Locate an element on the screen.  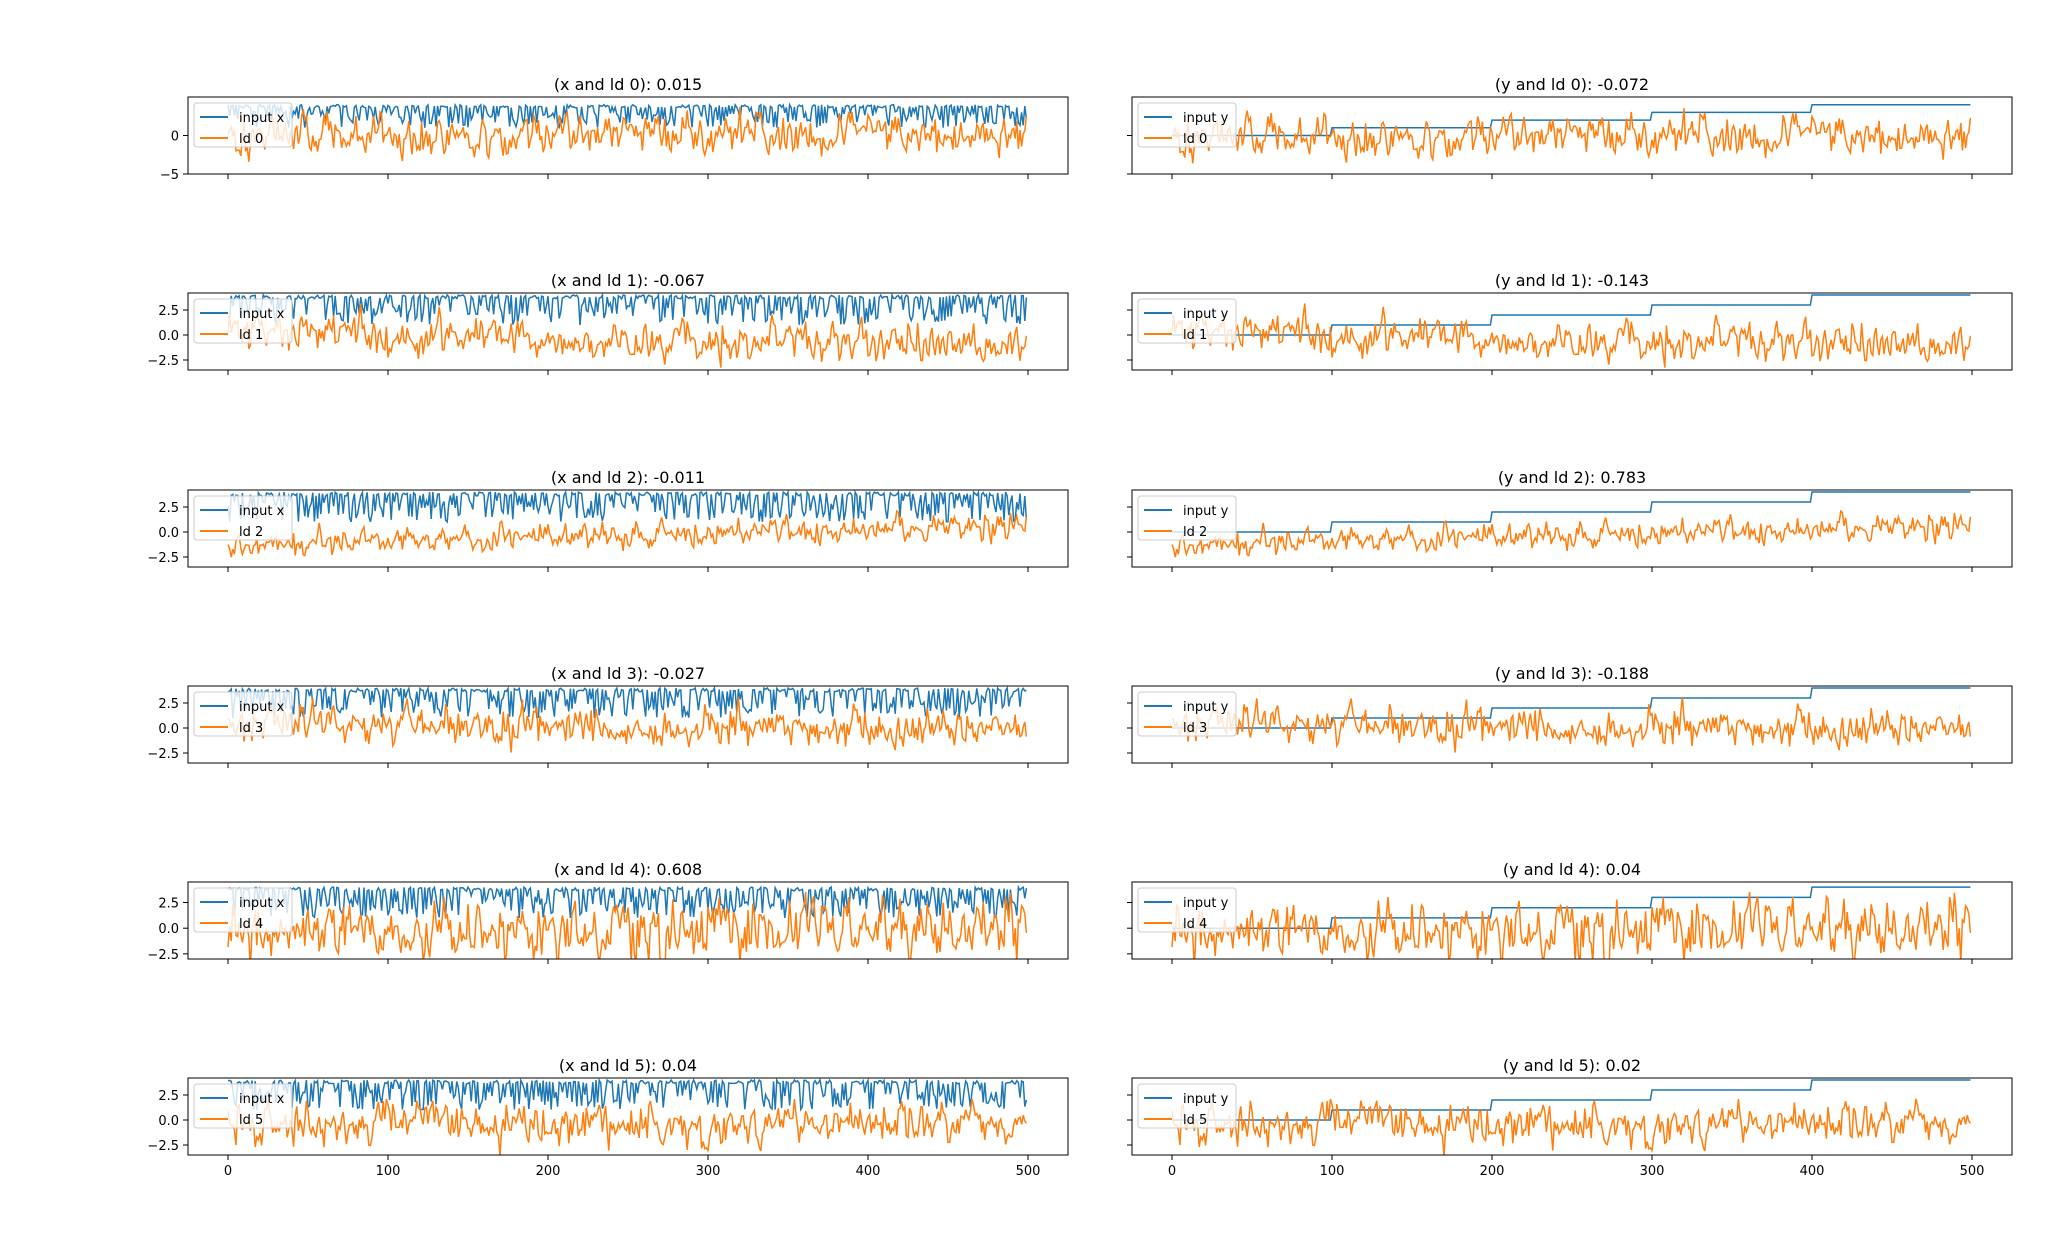
legend: input y ld 2 is located at coordinates (1187, 518).